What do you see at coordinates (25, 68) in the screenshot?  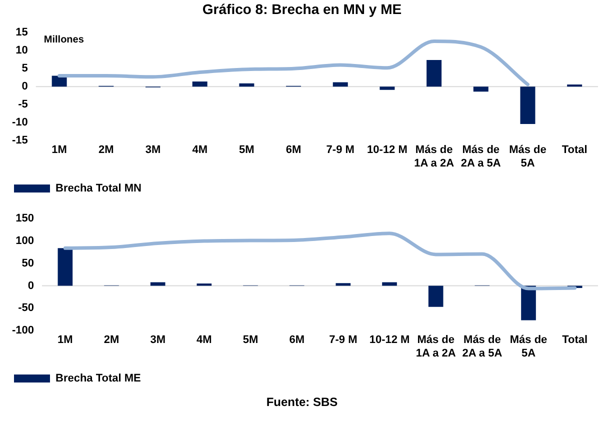 I see `y-tick-label: 5` at bounding box center [25, 68].